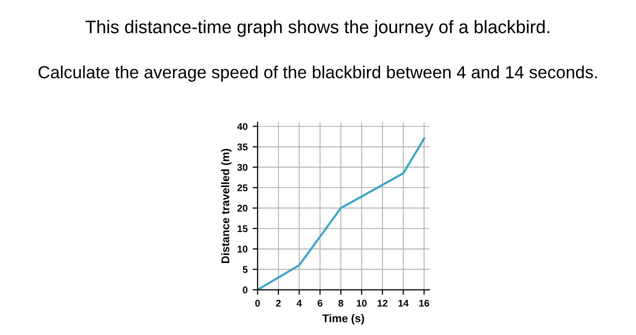 The height and width of the screenshot is (335, 636). I want to click on chart-subtitle: Calculate the average speed of the blackbird between 4 and 14 seconds., so click(317, 74).